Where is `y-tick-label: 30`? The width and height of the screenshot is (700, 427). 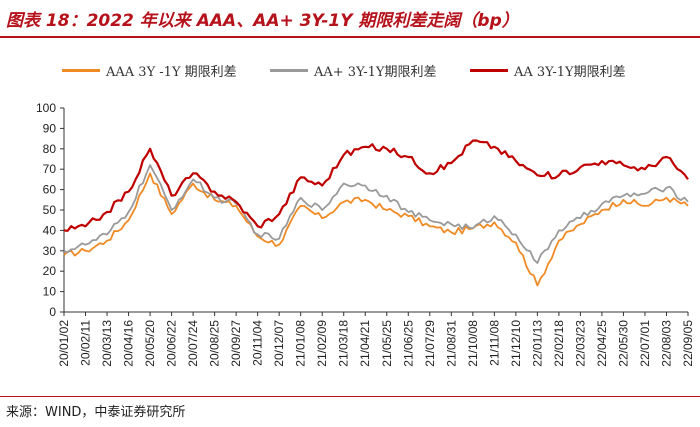
y-tick-label: 30 is located at coordinates (50, 251).